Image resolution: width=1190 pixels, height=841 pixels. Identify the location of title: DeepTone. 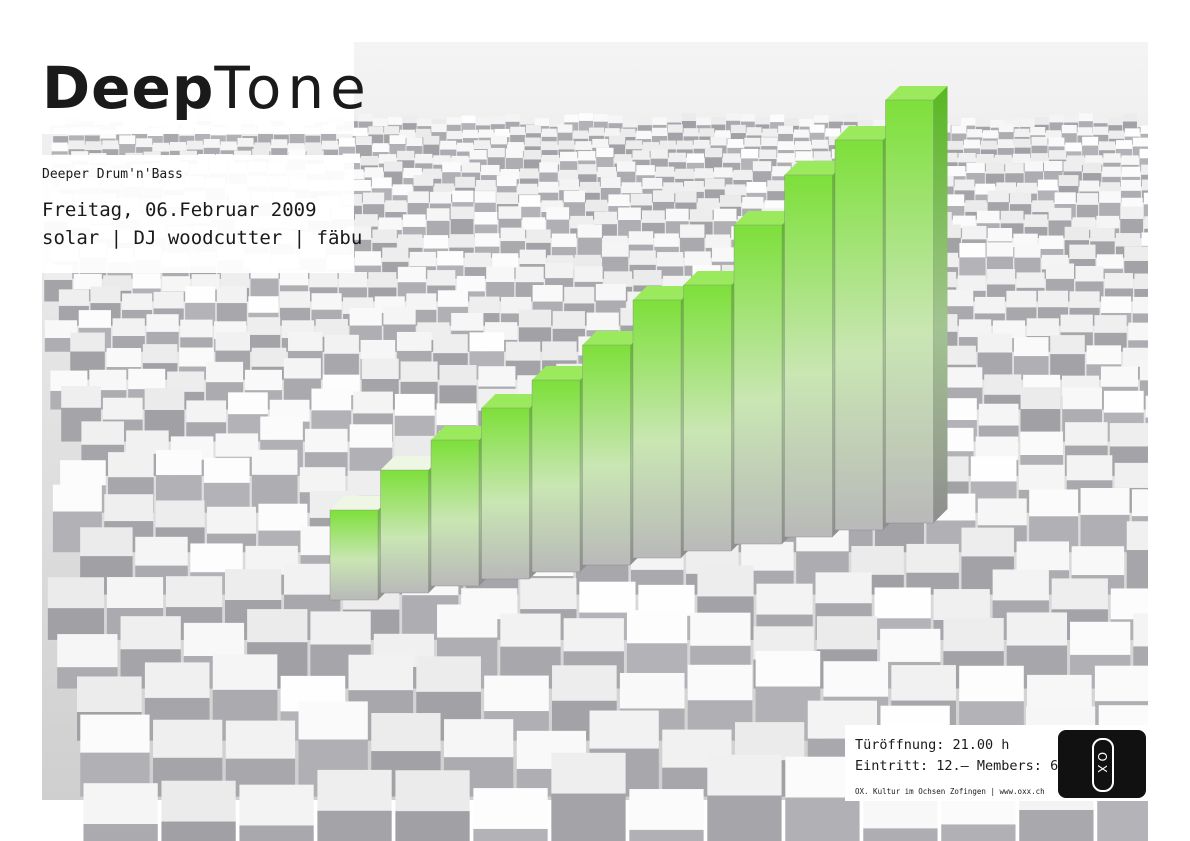
(207, 88).